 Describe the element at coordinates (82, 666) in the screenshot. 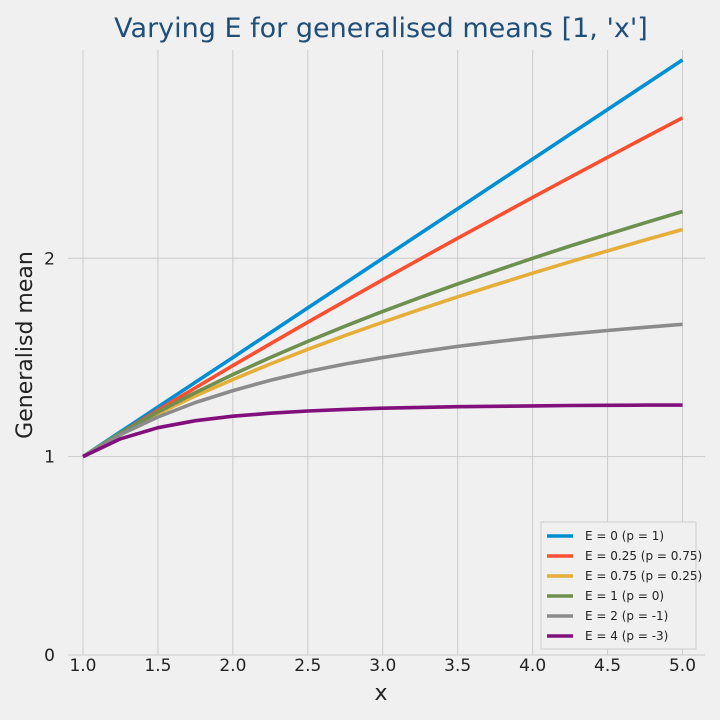

I see `x-tick-label: 1.0` at that location.